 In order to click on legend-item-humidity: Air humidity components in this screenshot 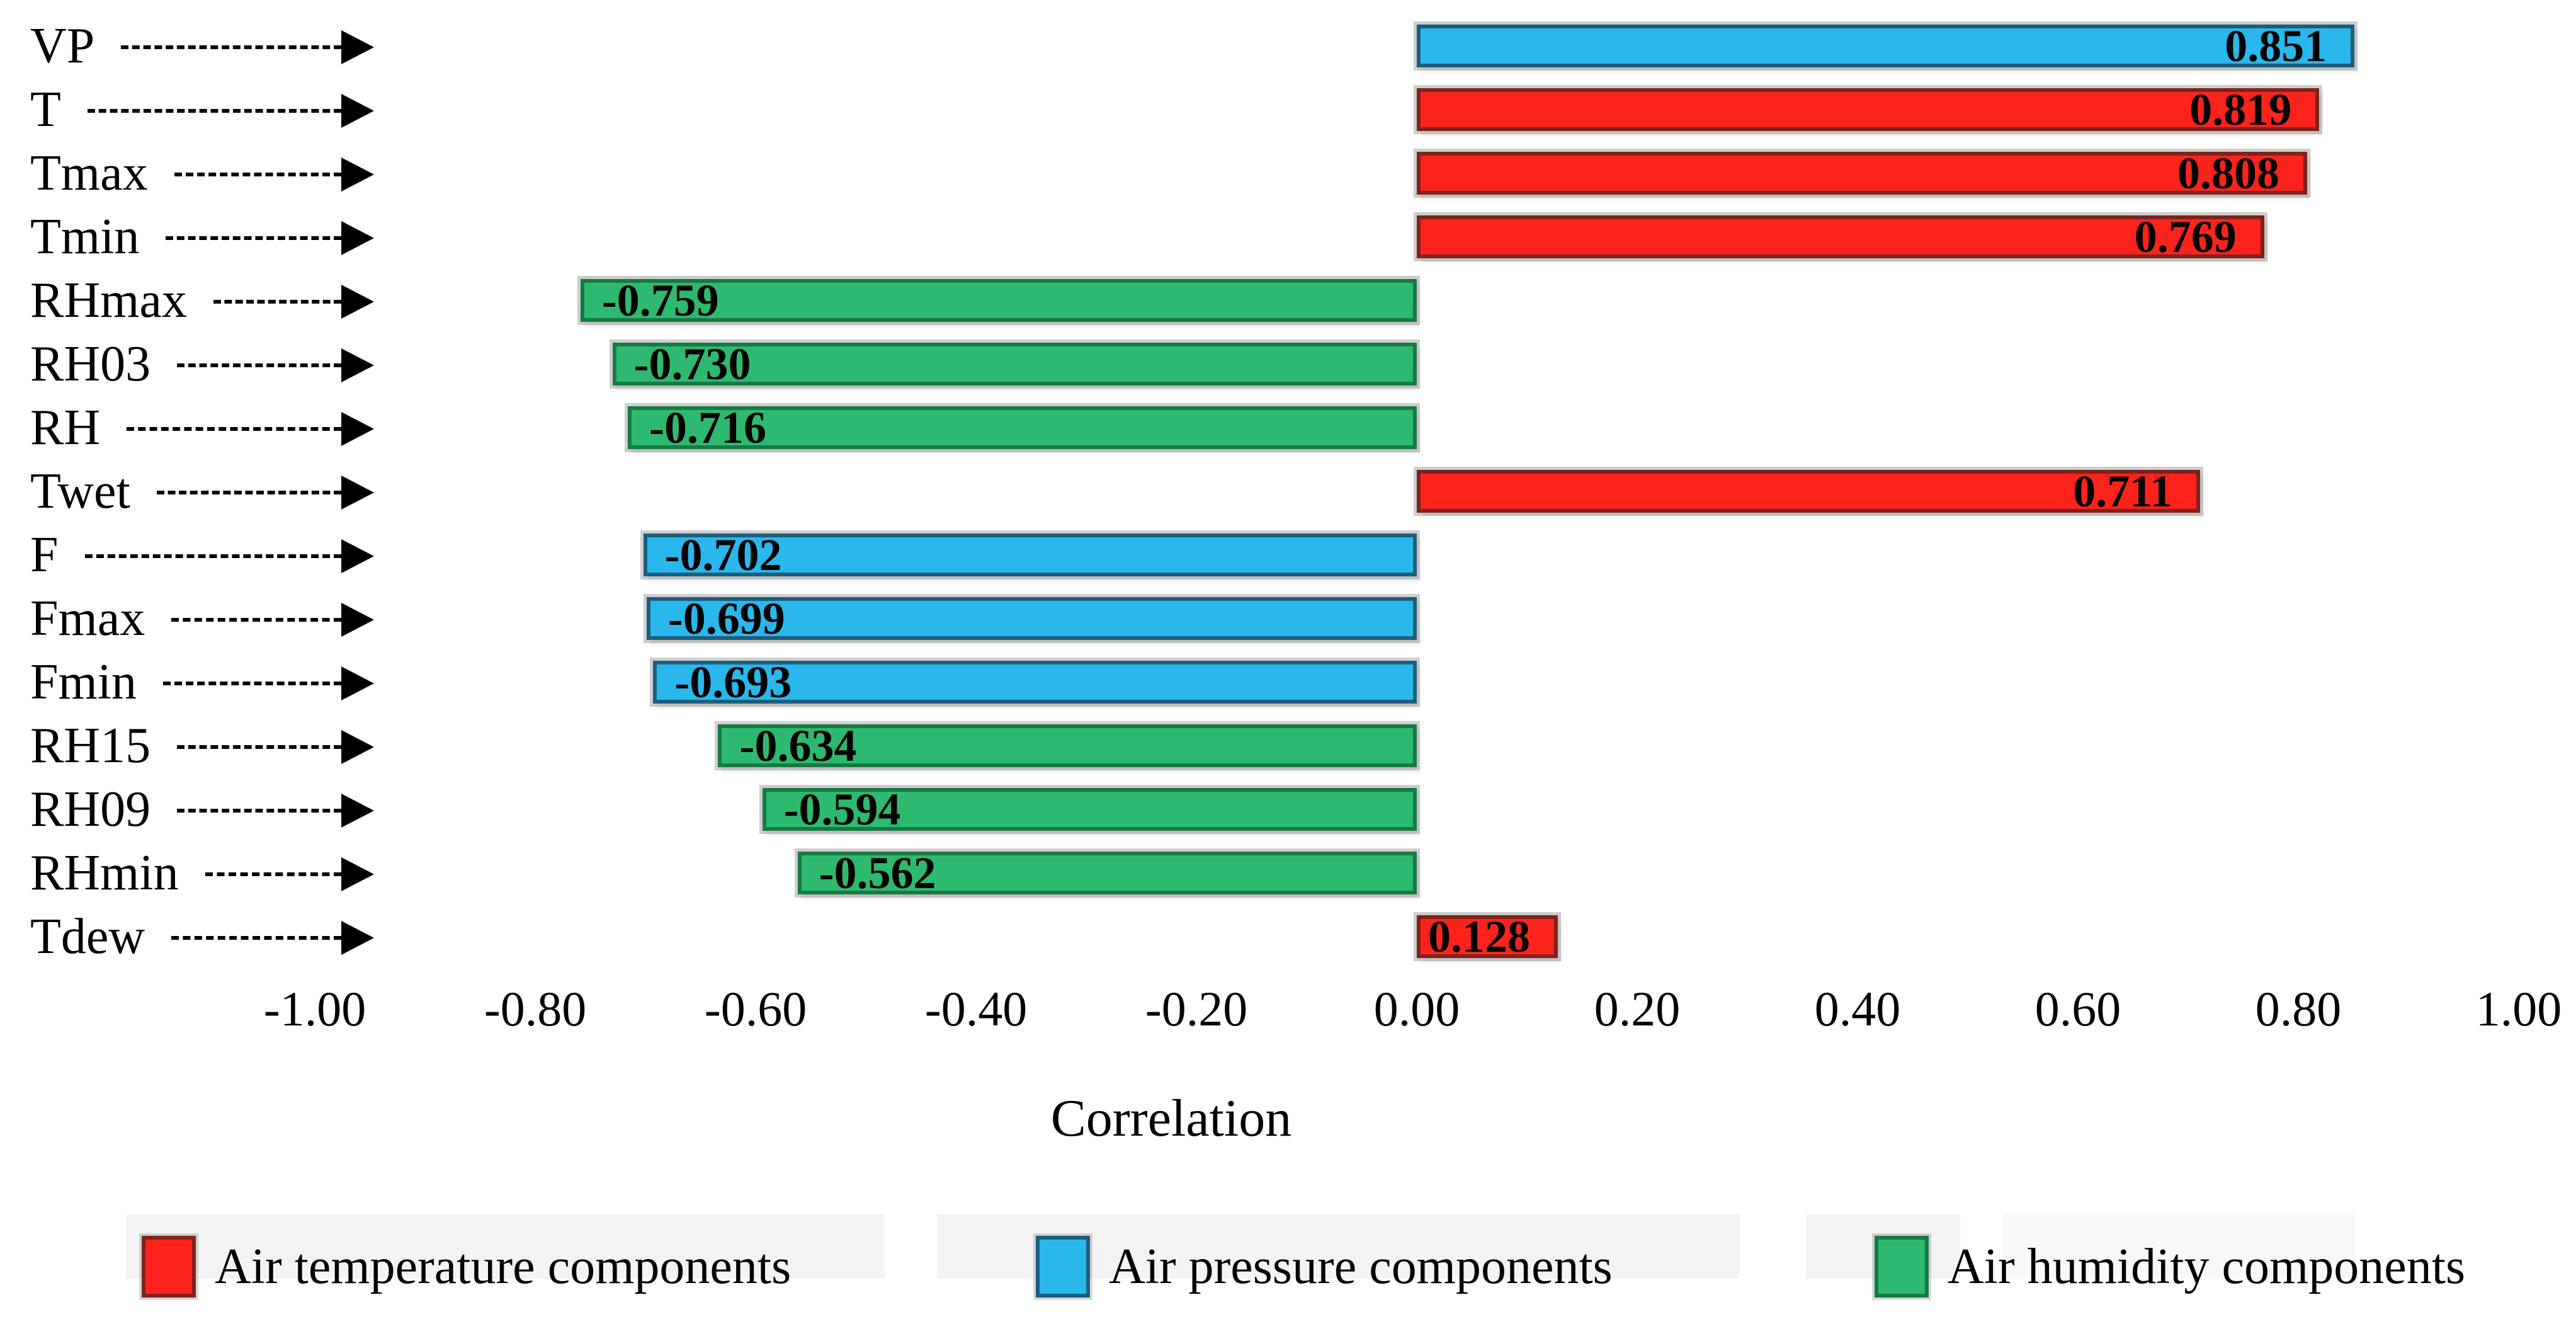, I will do `click(2170, 1267)`.